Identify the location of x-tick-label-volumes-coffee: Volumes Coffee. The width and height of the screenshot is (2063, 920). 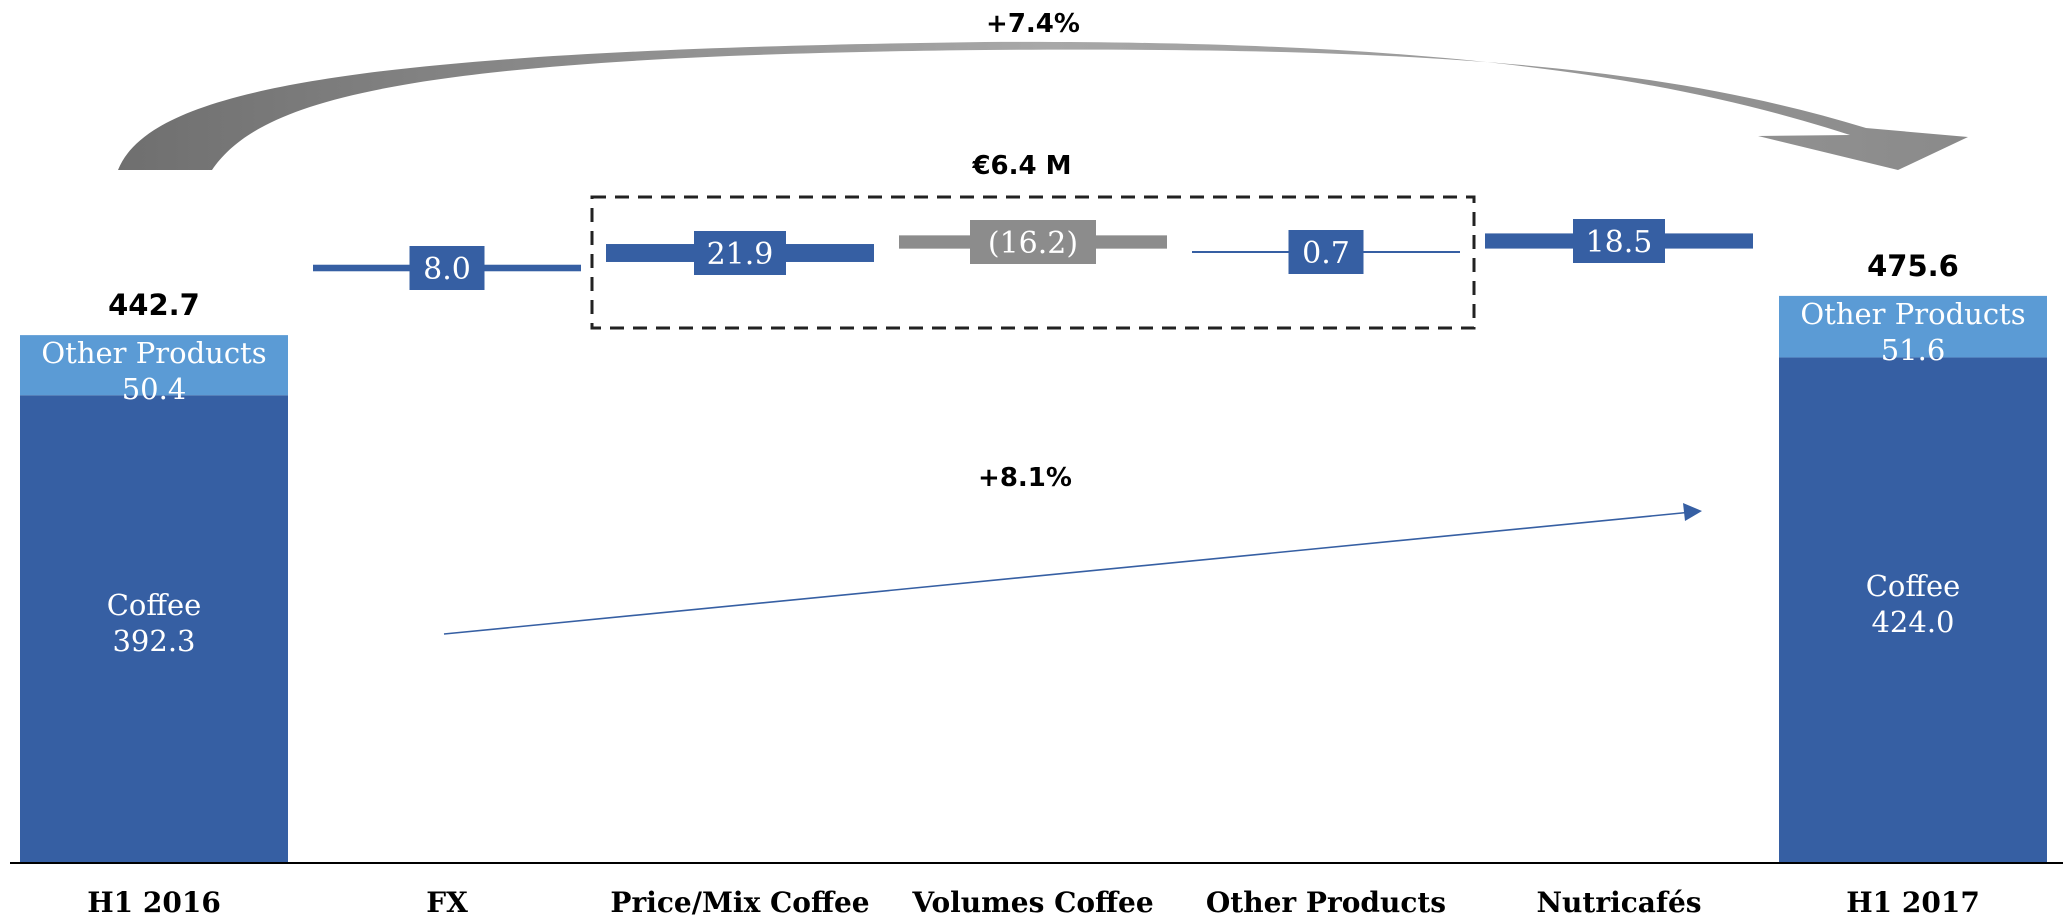
(1032, 902).